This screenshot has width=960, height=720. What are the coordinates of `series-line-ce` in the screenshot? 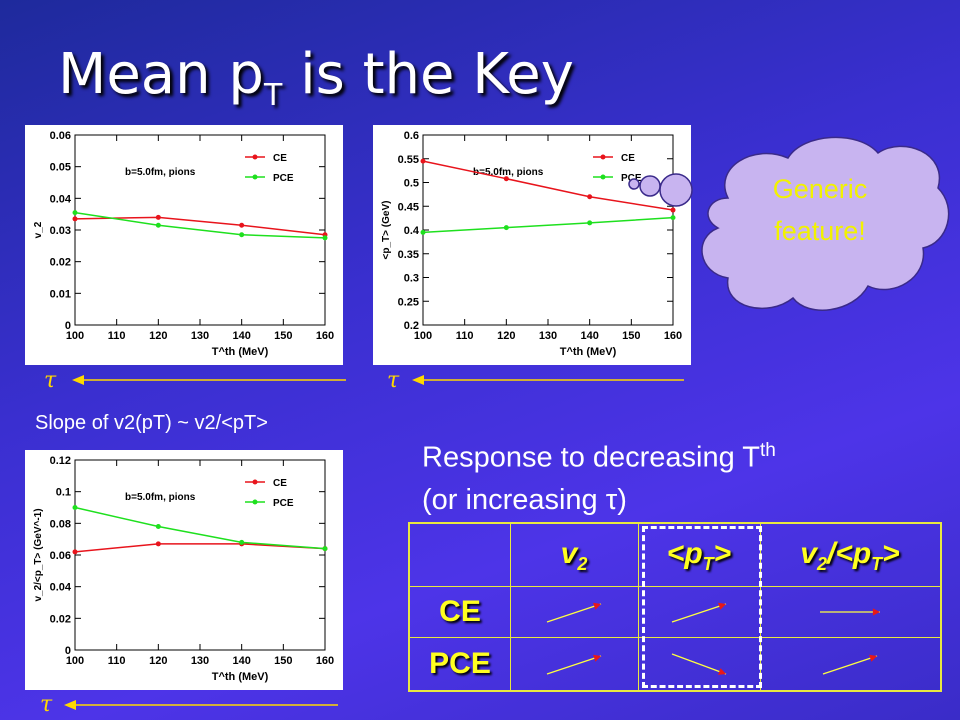 It's located at (200, 548).